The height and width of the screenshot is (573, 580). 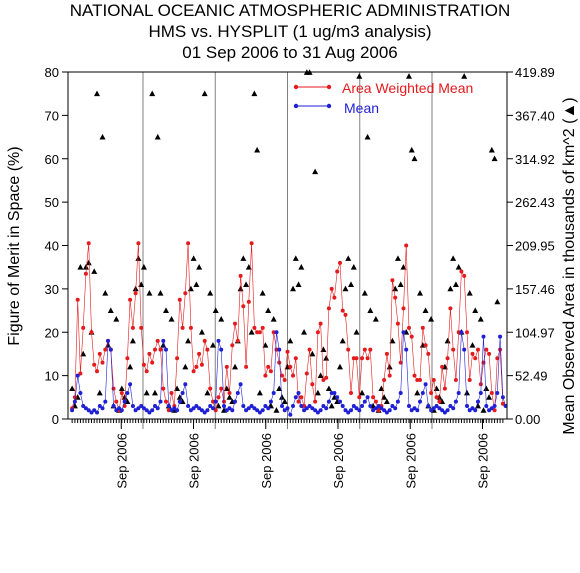 What do you see at coordinates (407, 88) in the screenshot?
I see `legend-awm-label: Area Weighted Mean` at bounding box center [407, 88].